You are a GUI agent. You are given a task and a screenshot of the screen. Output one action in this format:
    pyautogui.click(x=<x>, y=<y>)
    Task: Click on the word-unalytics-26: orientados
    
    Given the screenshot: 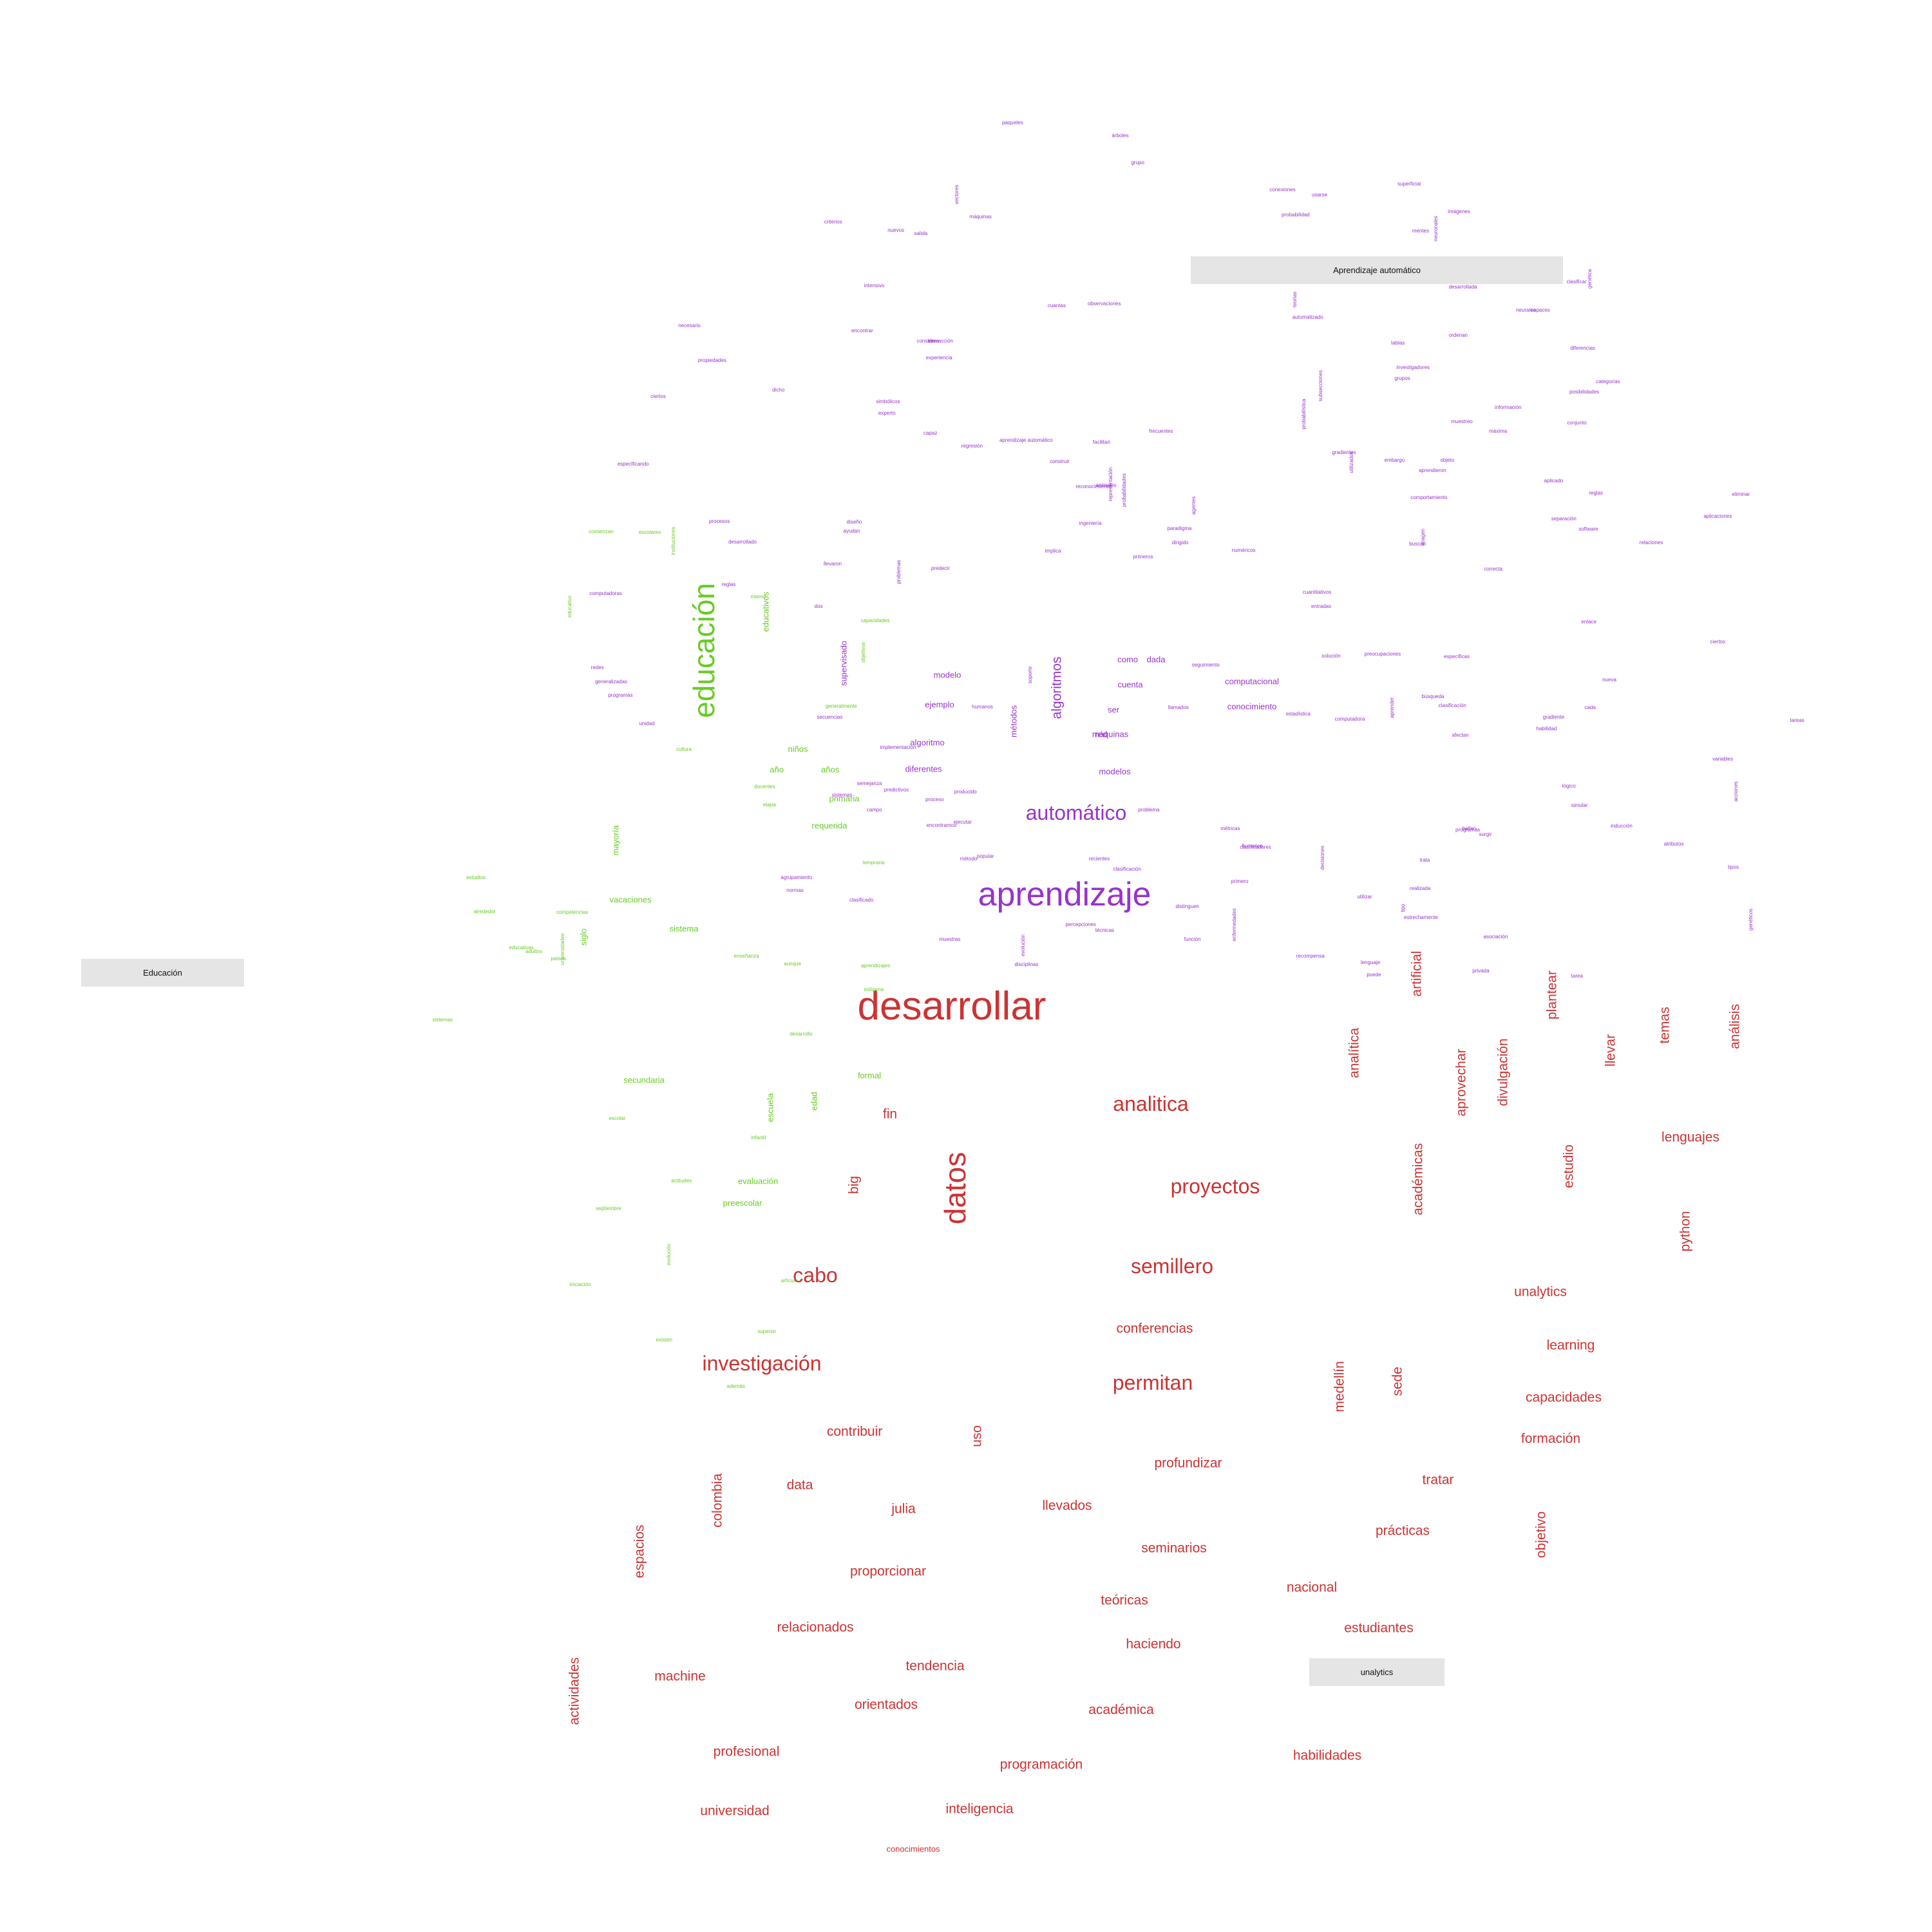 What is the action you would take?
    pyautogui.click(x=886, y=1704)
    